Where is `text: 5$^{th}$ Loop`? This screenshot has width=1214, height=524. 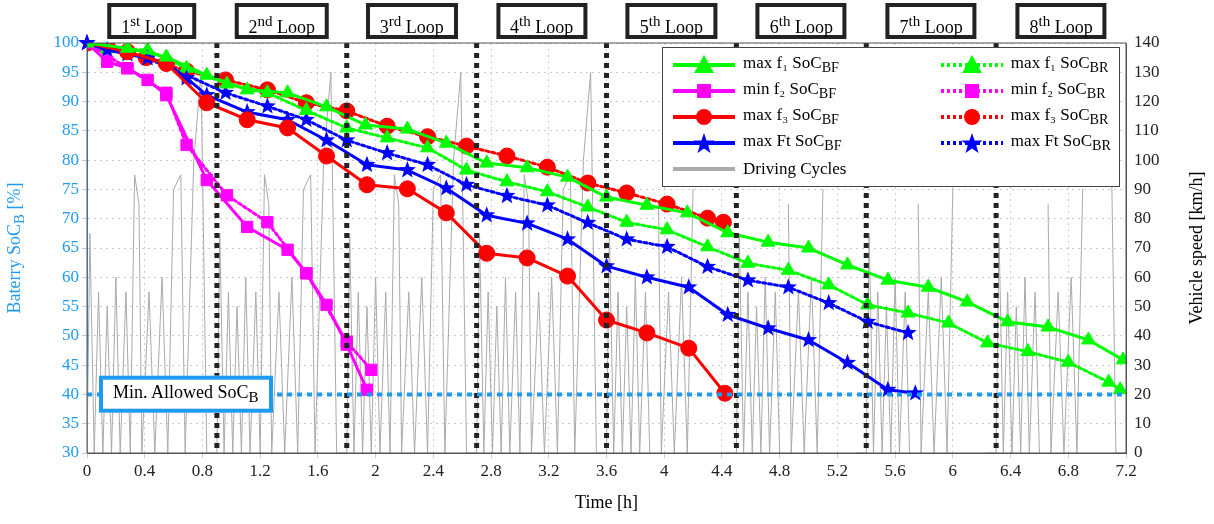
text: 5$^{th}$ Loop is located at coordinates (671, 21).